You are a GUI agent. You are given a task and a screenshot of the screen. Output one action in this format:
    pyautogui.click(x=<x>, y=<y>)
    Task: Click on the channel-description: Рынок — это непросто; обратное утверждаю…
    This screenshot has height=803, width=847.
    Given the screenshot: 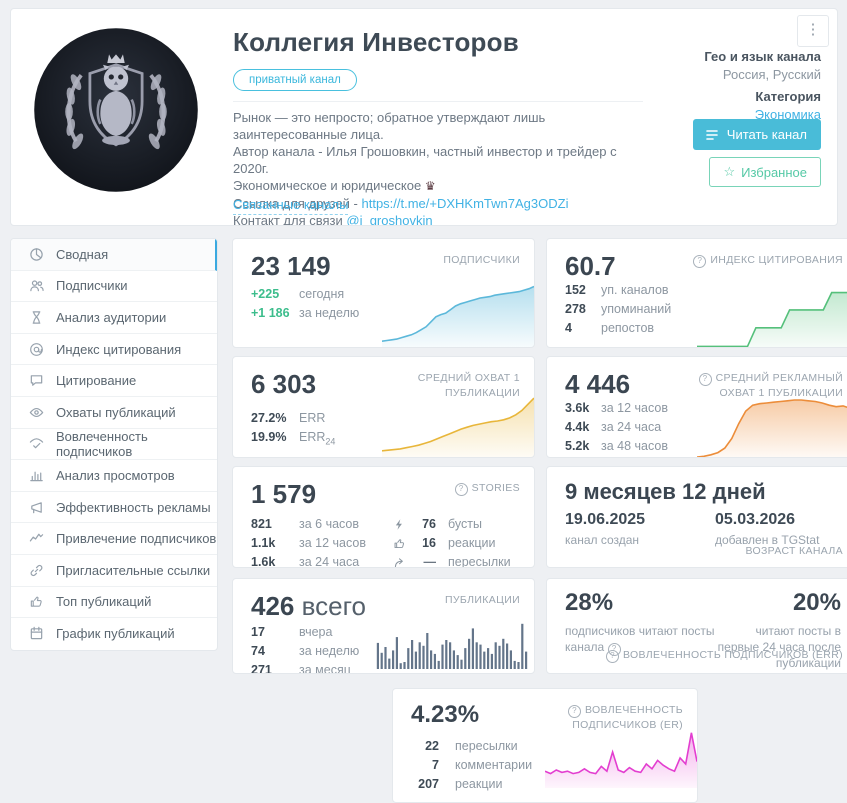 What is the action you would take?
    pyautogui.click(x=443, y=167)
    